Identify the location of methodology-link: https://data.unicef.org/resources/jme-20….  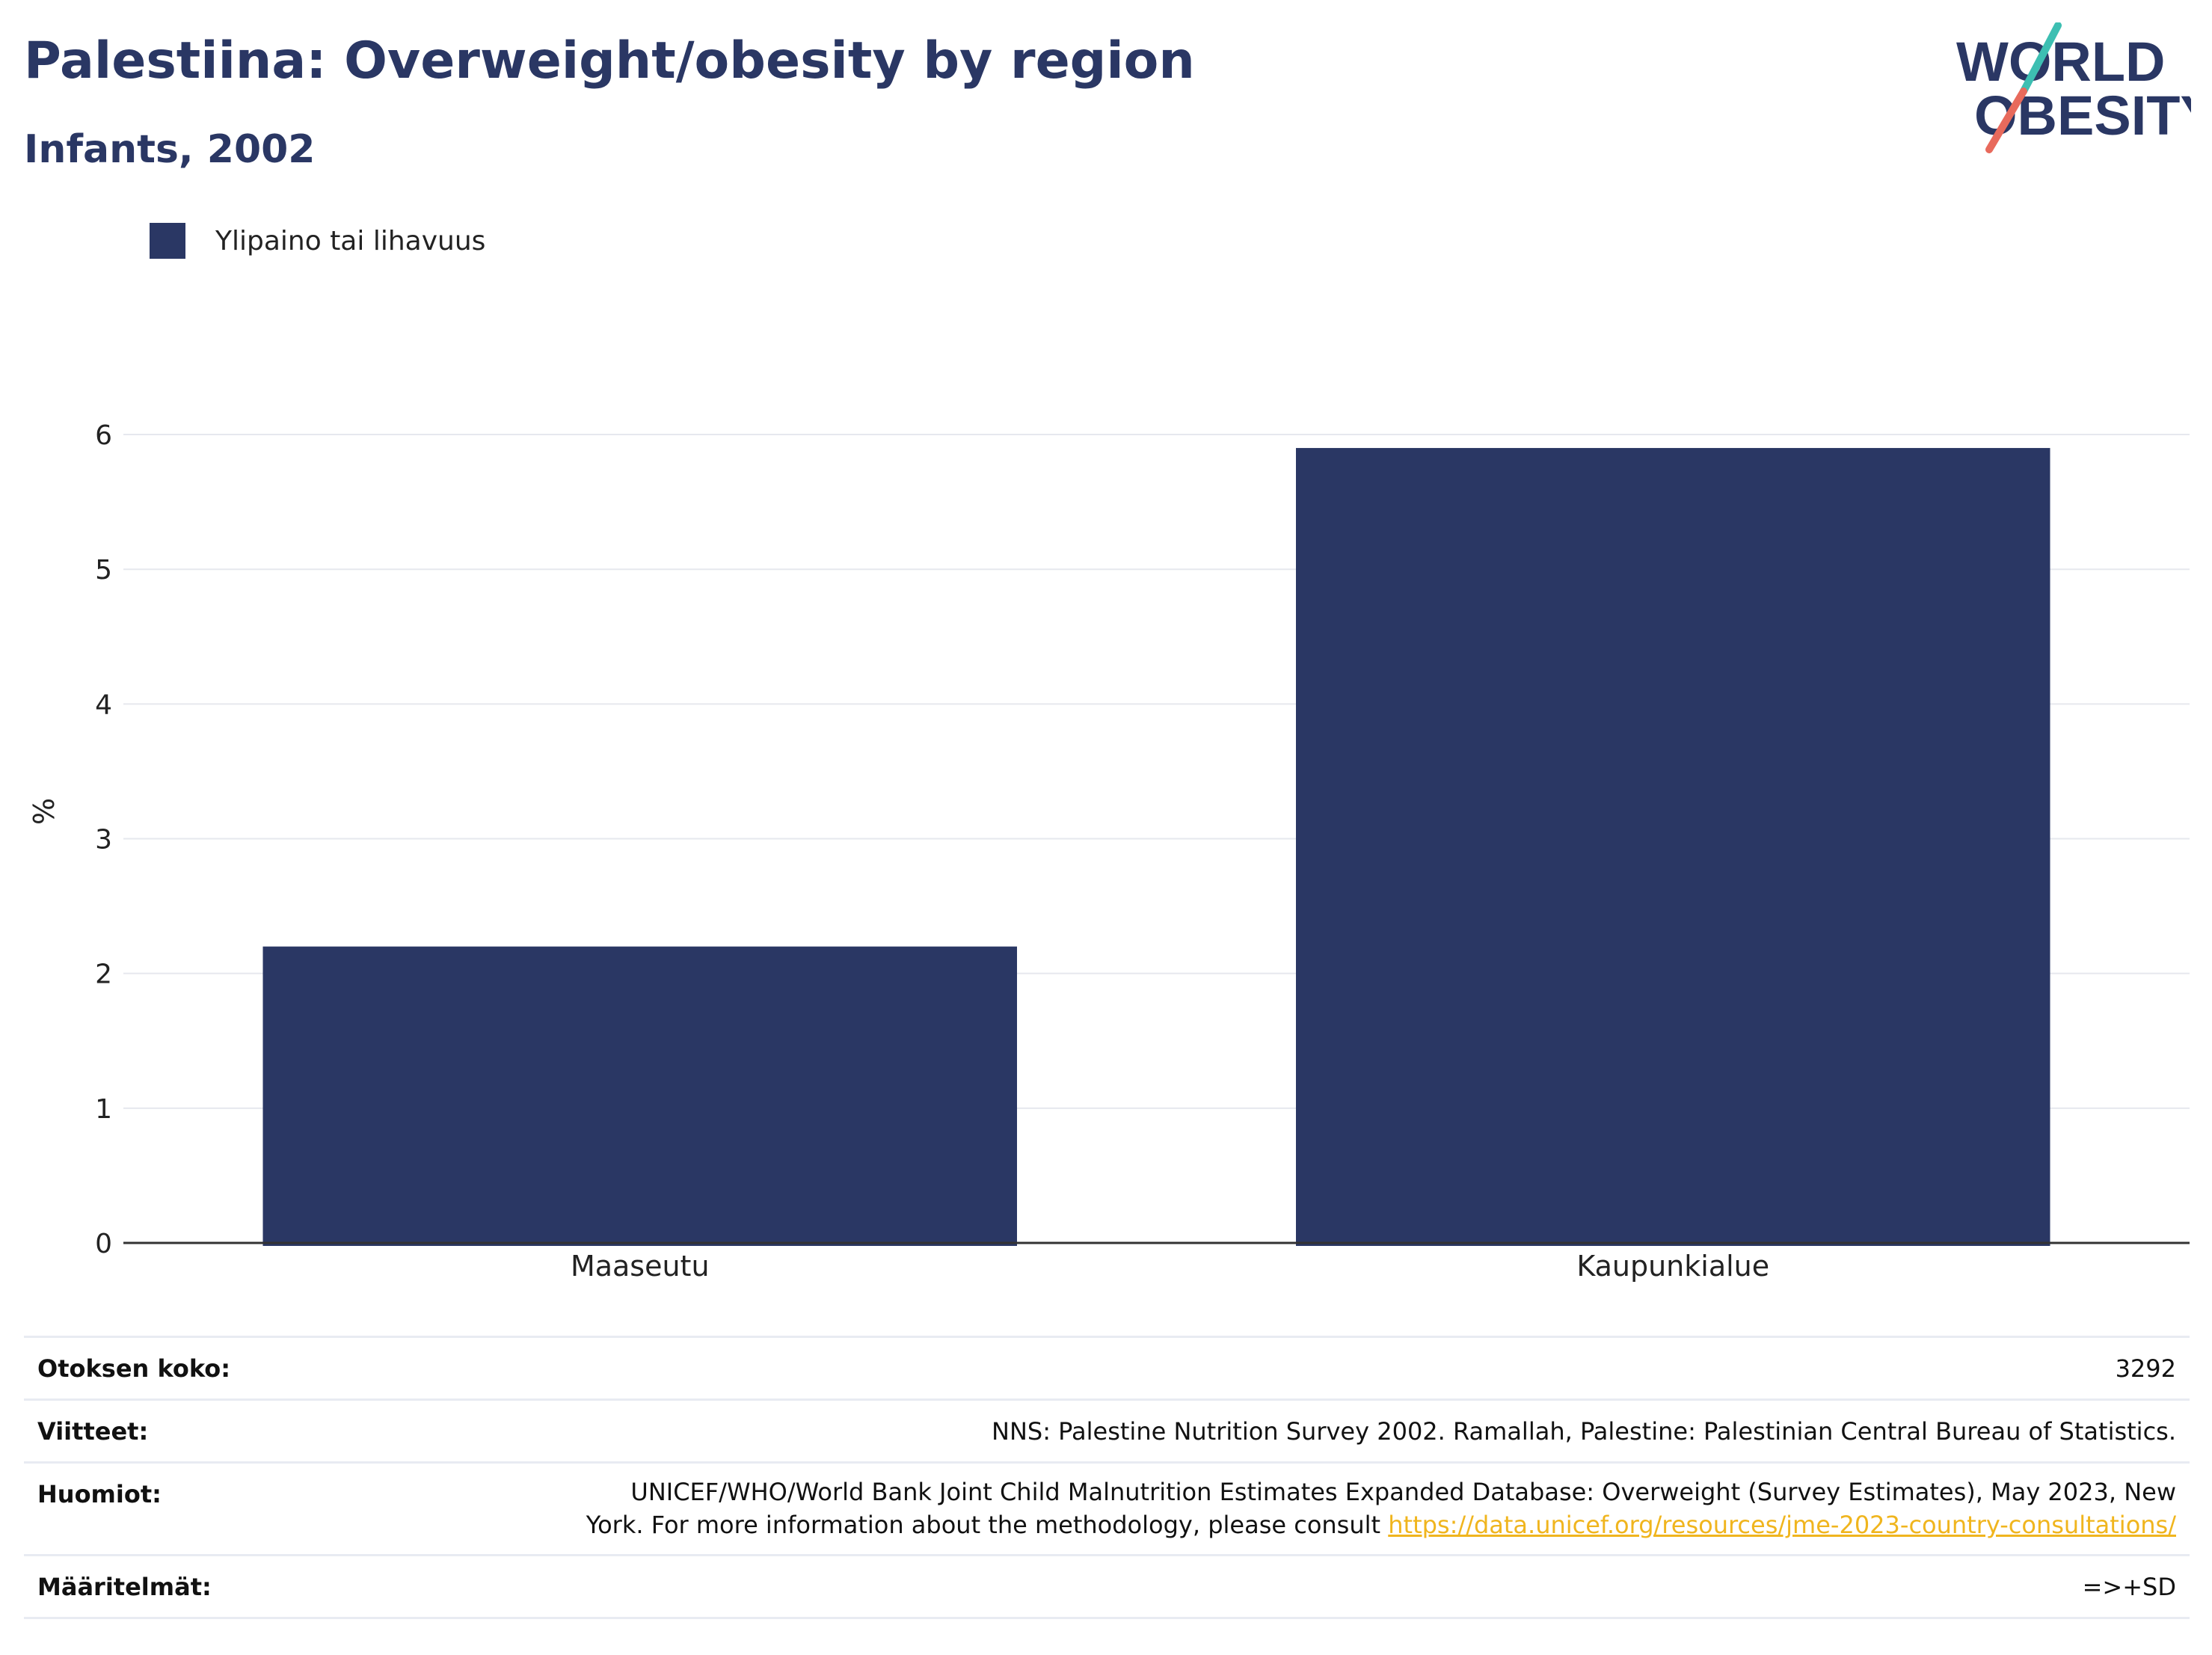
(1782, 1525).